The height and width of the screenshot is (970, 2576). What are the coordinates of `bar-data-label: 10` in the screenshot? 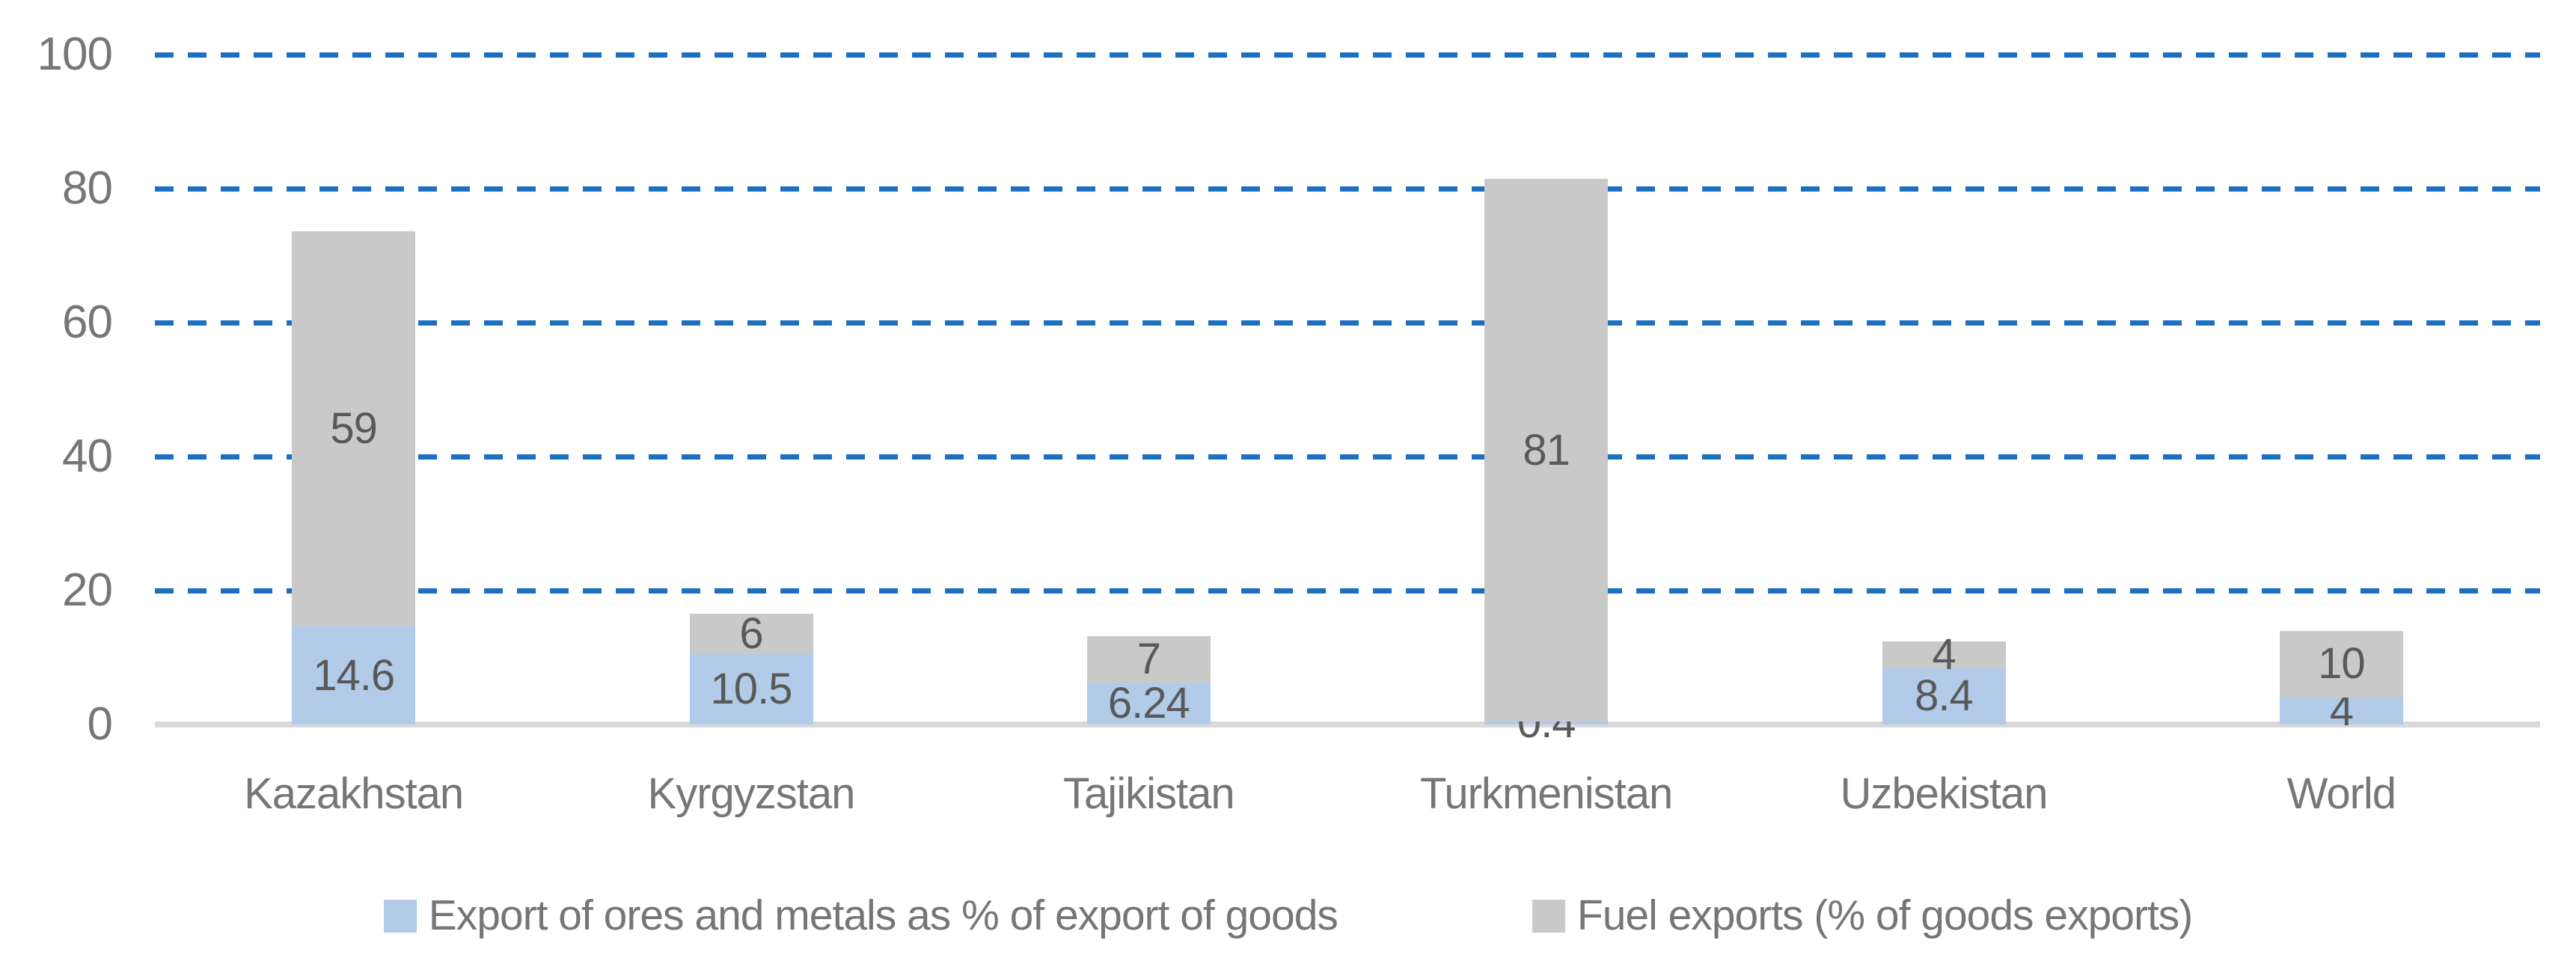 It's located at (2342, 664).